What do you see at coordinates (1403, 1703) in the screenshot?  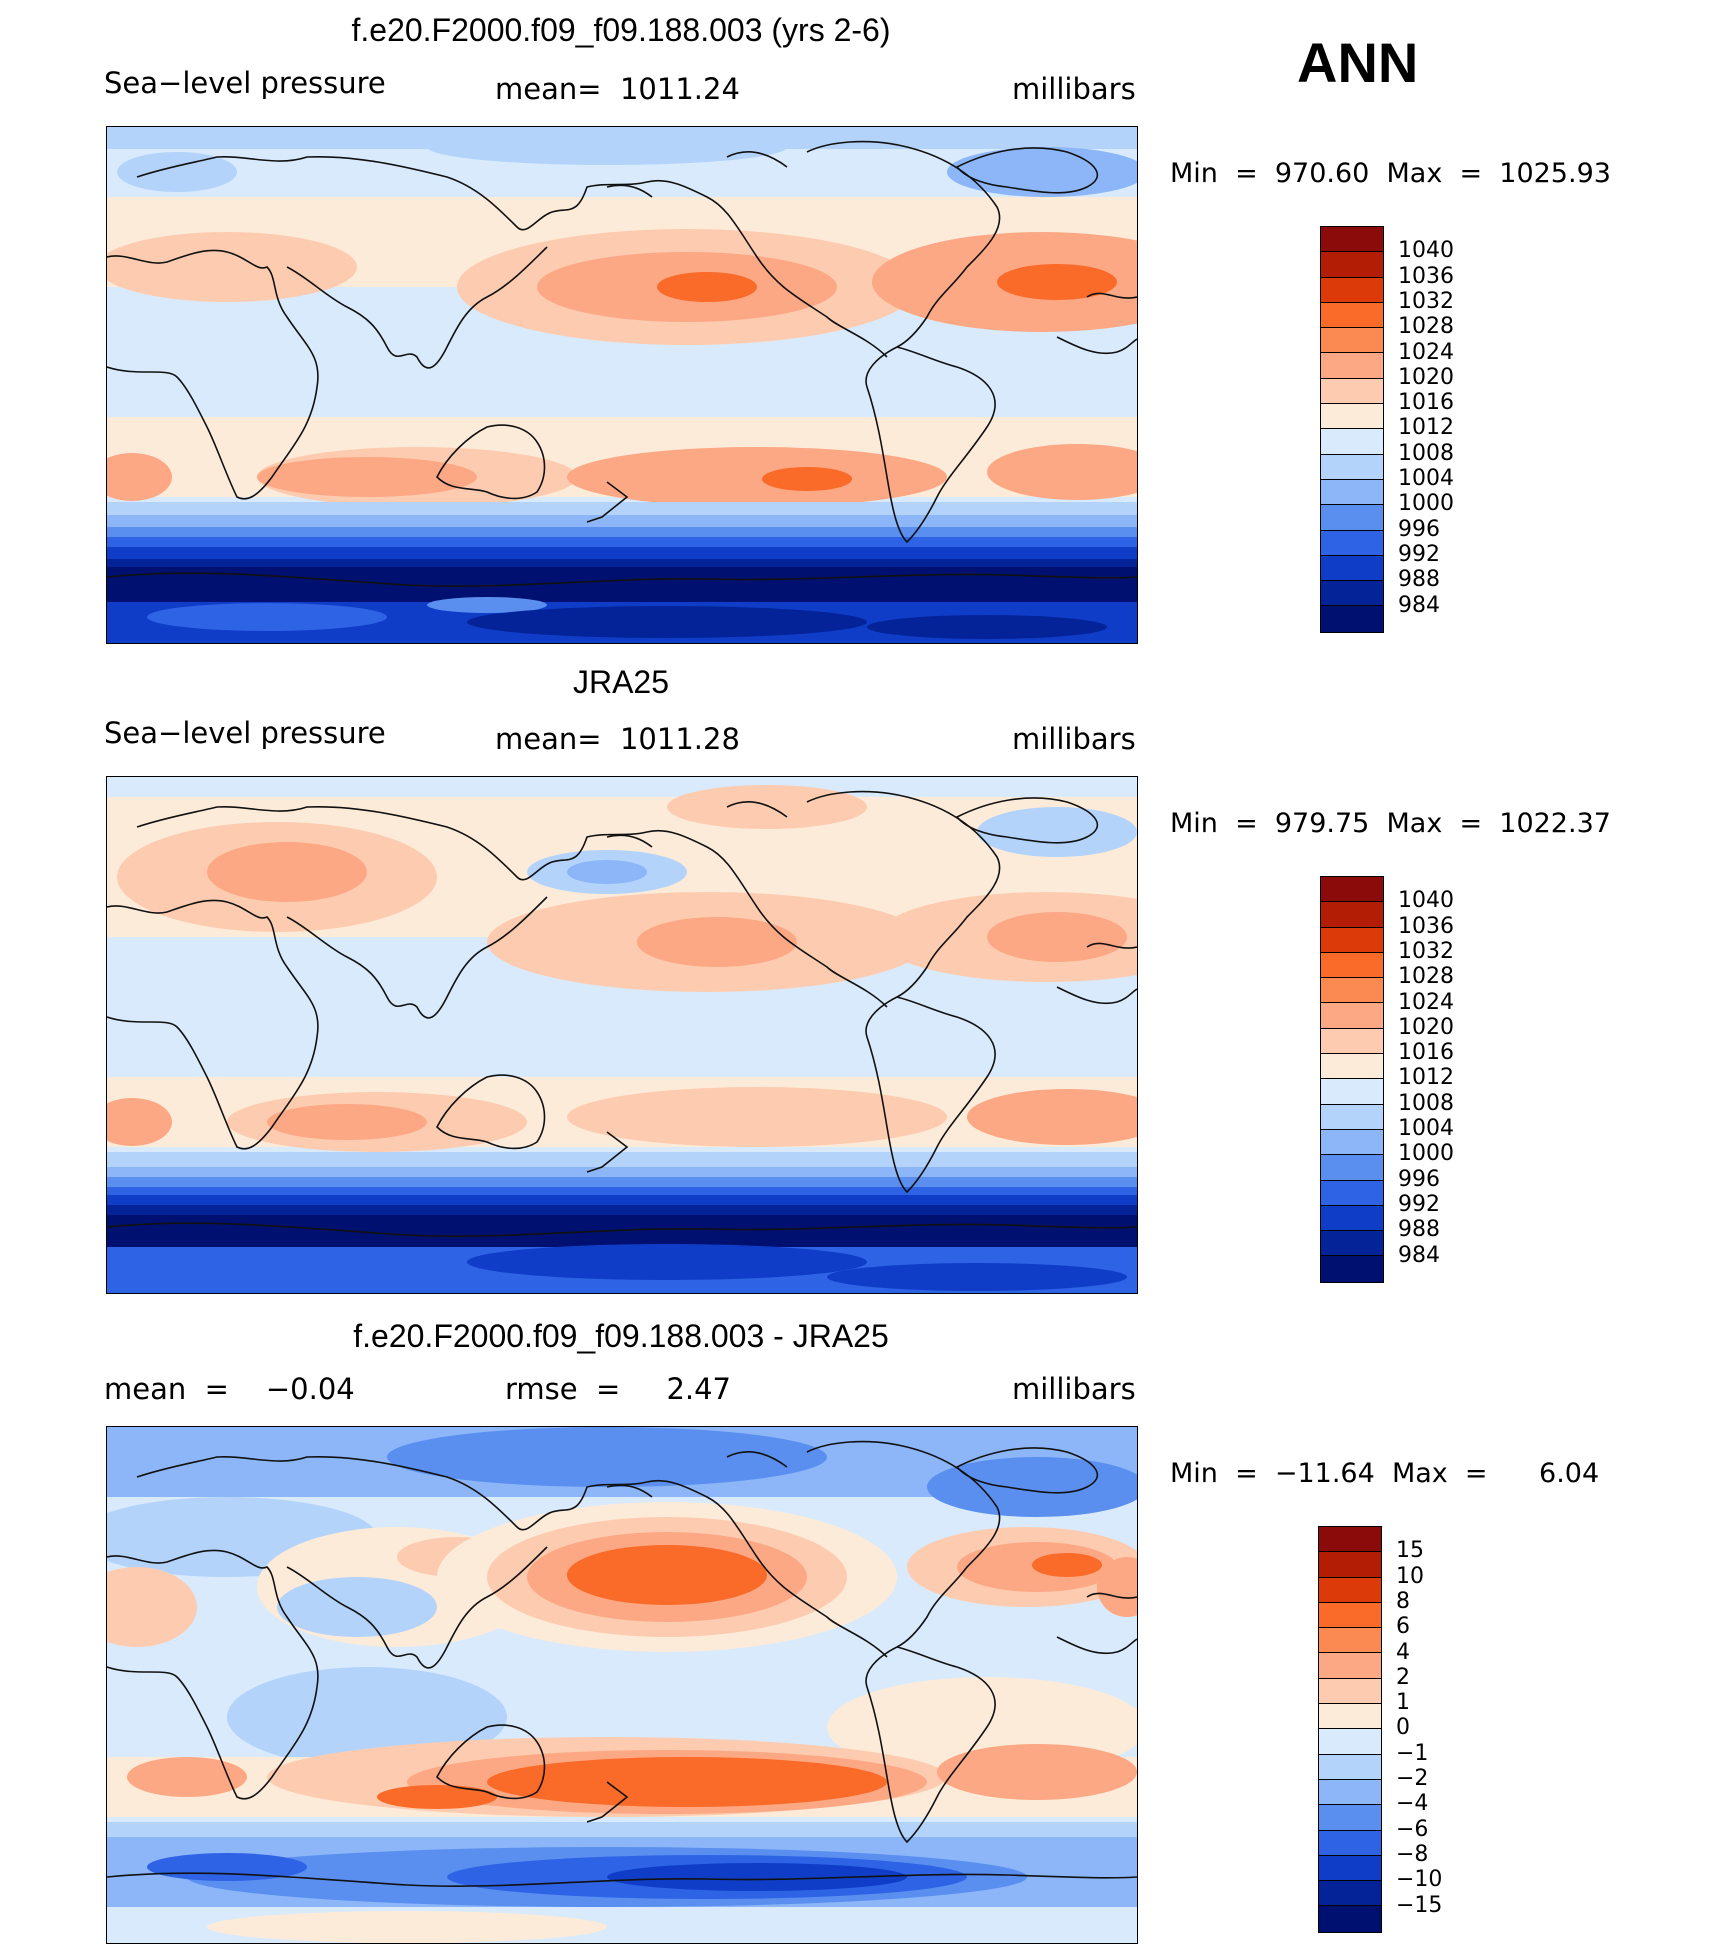 I see `colorbar-label: 1` at bounding box center [1403, 1703].